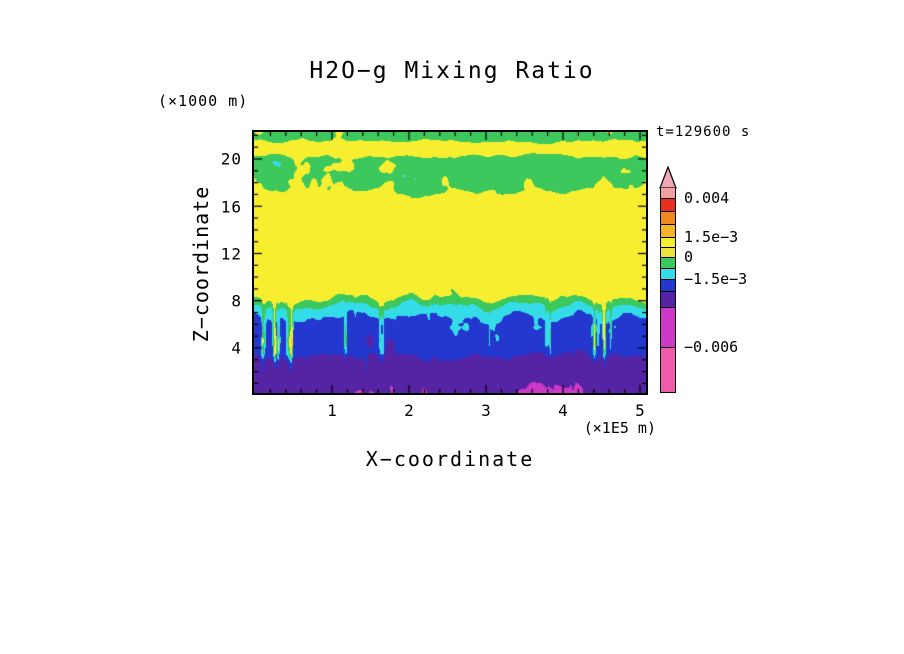 This screenshot has width=904, height=654. Describe the element at coordinates (452, 71) in the screenshot. I see `chart-title: H2O−g Mixing Ratio` at that location.